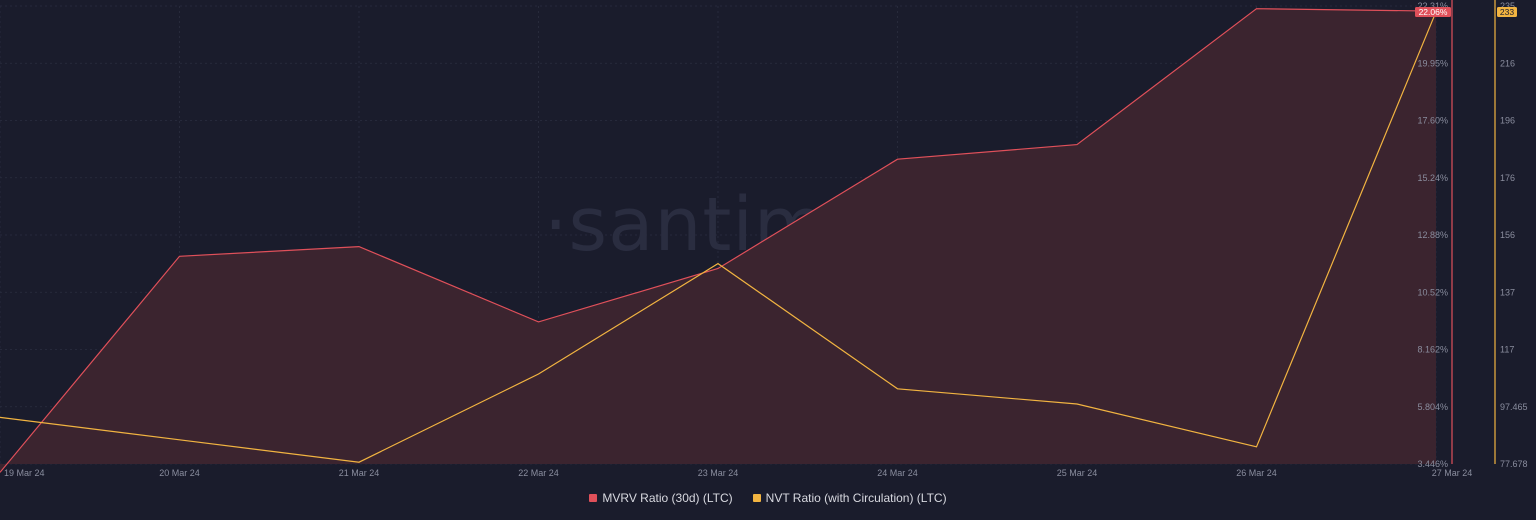 Image resolution: width=1536 pixels, height=520 pixels. Describe the element at coordinates (1432, 464) in the screenshot. I see `mvrv-y-tick-label: 3.446%` at that location.